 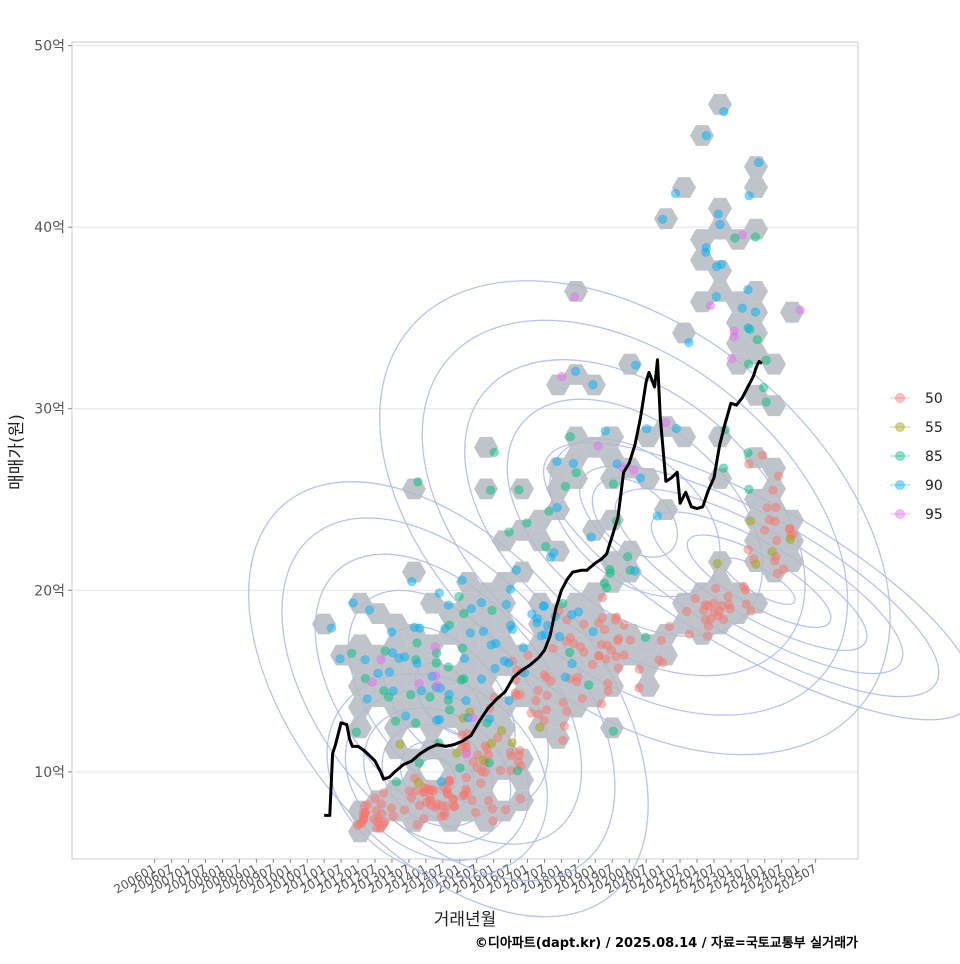 I want to click on legend-label: 50, so click(x=934, y=399).